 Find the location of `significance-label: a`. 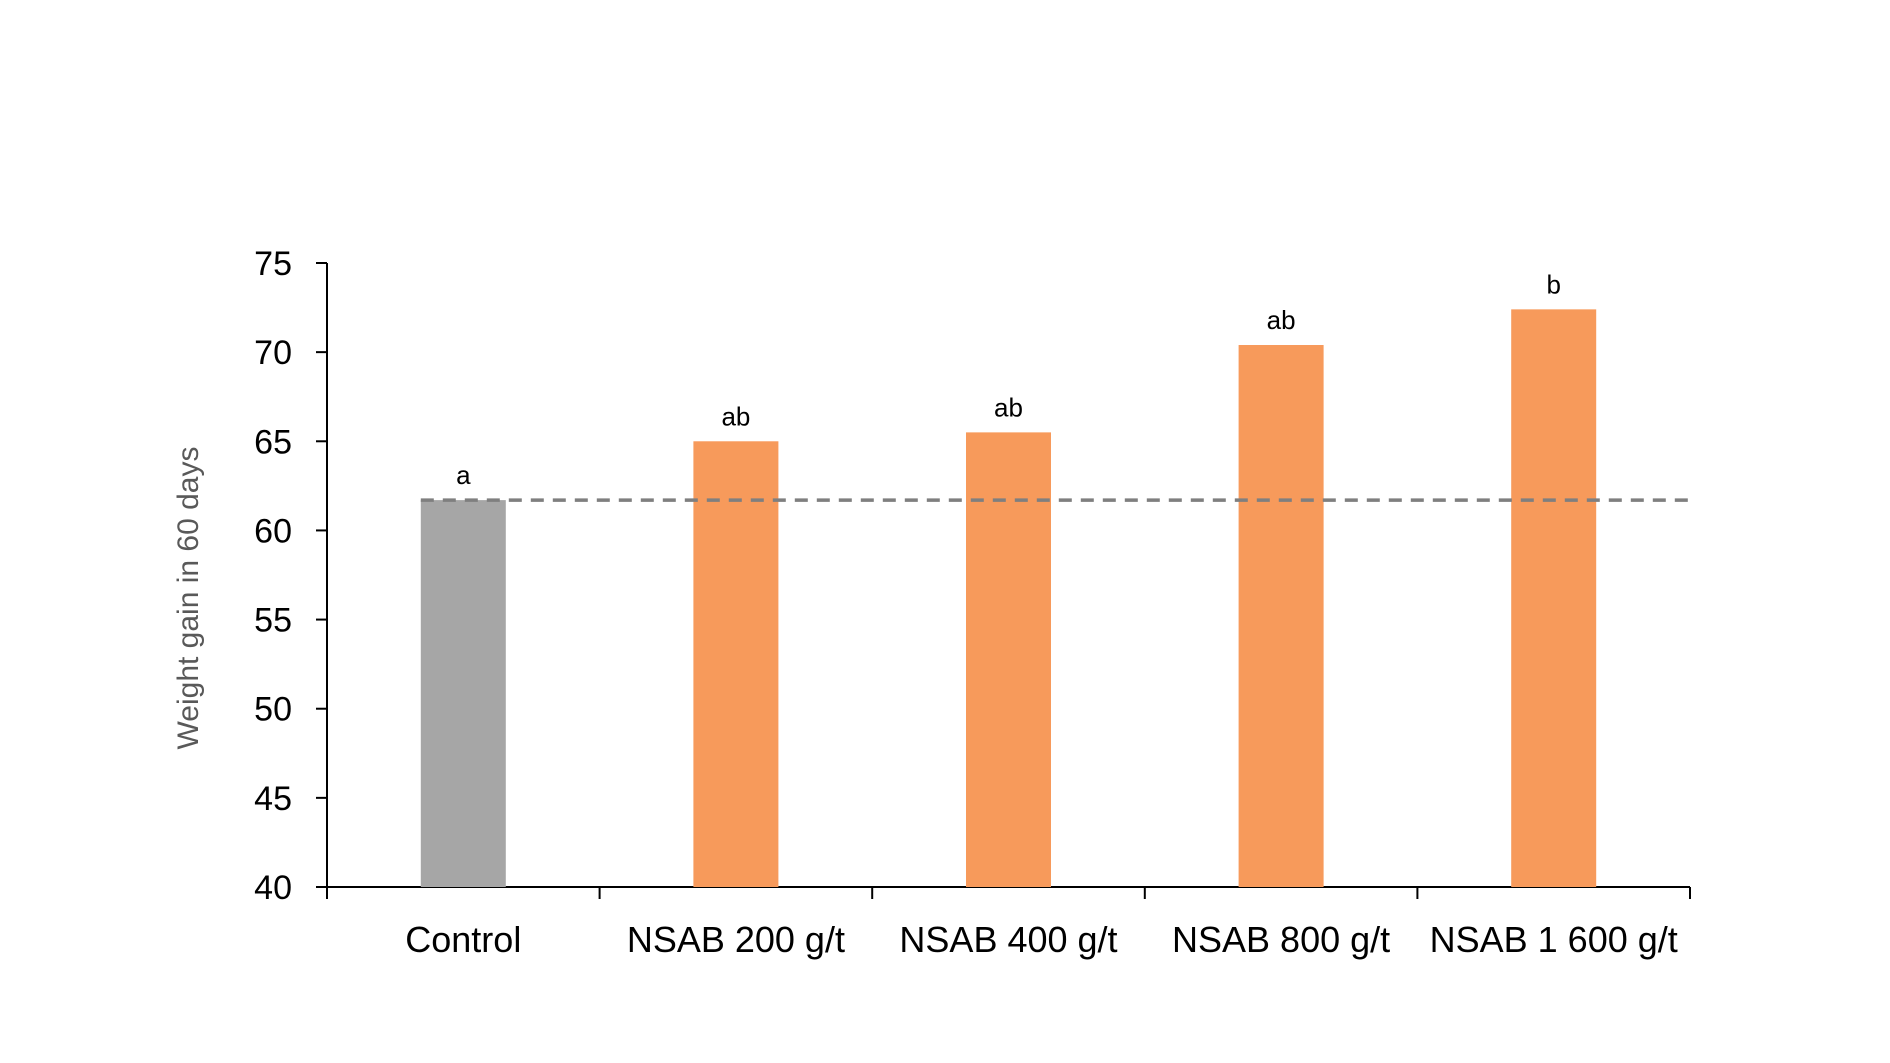

significance-label: a is located at coordinates (463, 475).